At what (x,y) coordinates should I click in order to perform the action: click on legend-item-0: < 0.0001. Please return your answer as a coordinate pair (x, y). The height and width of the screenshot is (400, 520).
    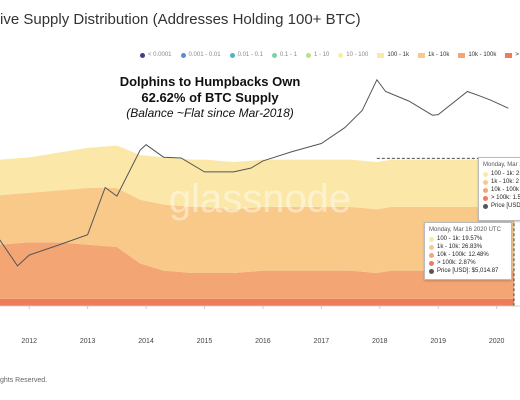
    Looking at the image, I should click on (156, 55).